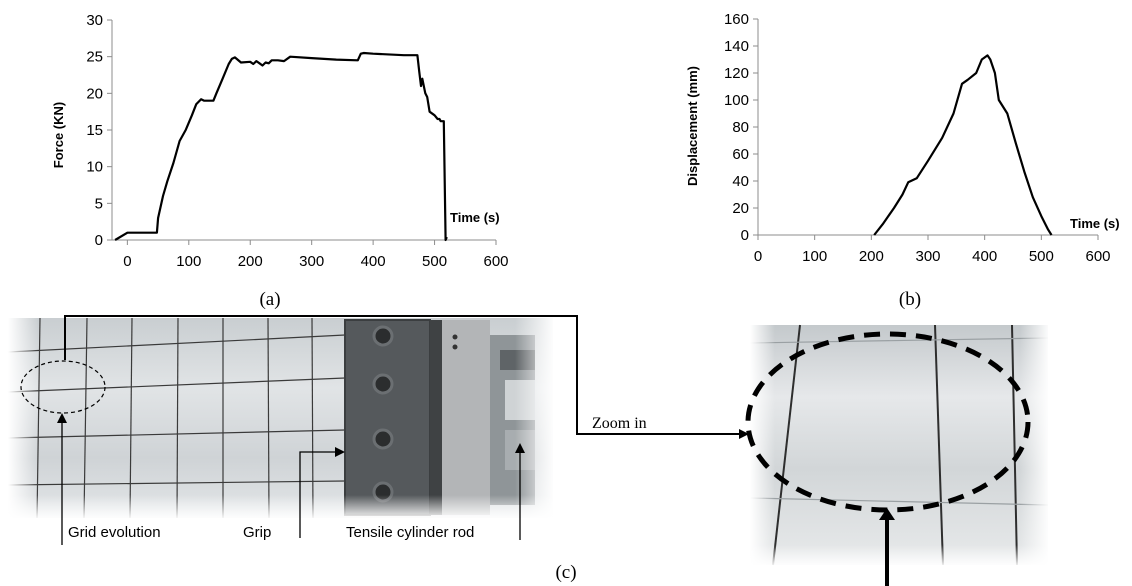 Image resolution: width=1132 pixels, height=586 pixels. What do you see at coordinates (94, 57) in the screenshot?
I see `force-y-tick-label: 25` at bounding box center [94, 57].